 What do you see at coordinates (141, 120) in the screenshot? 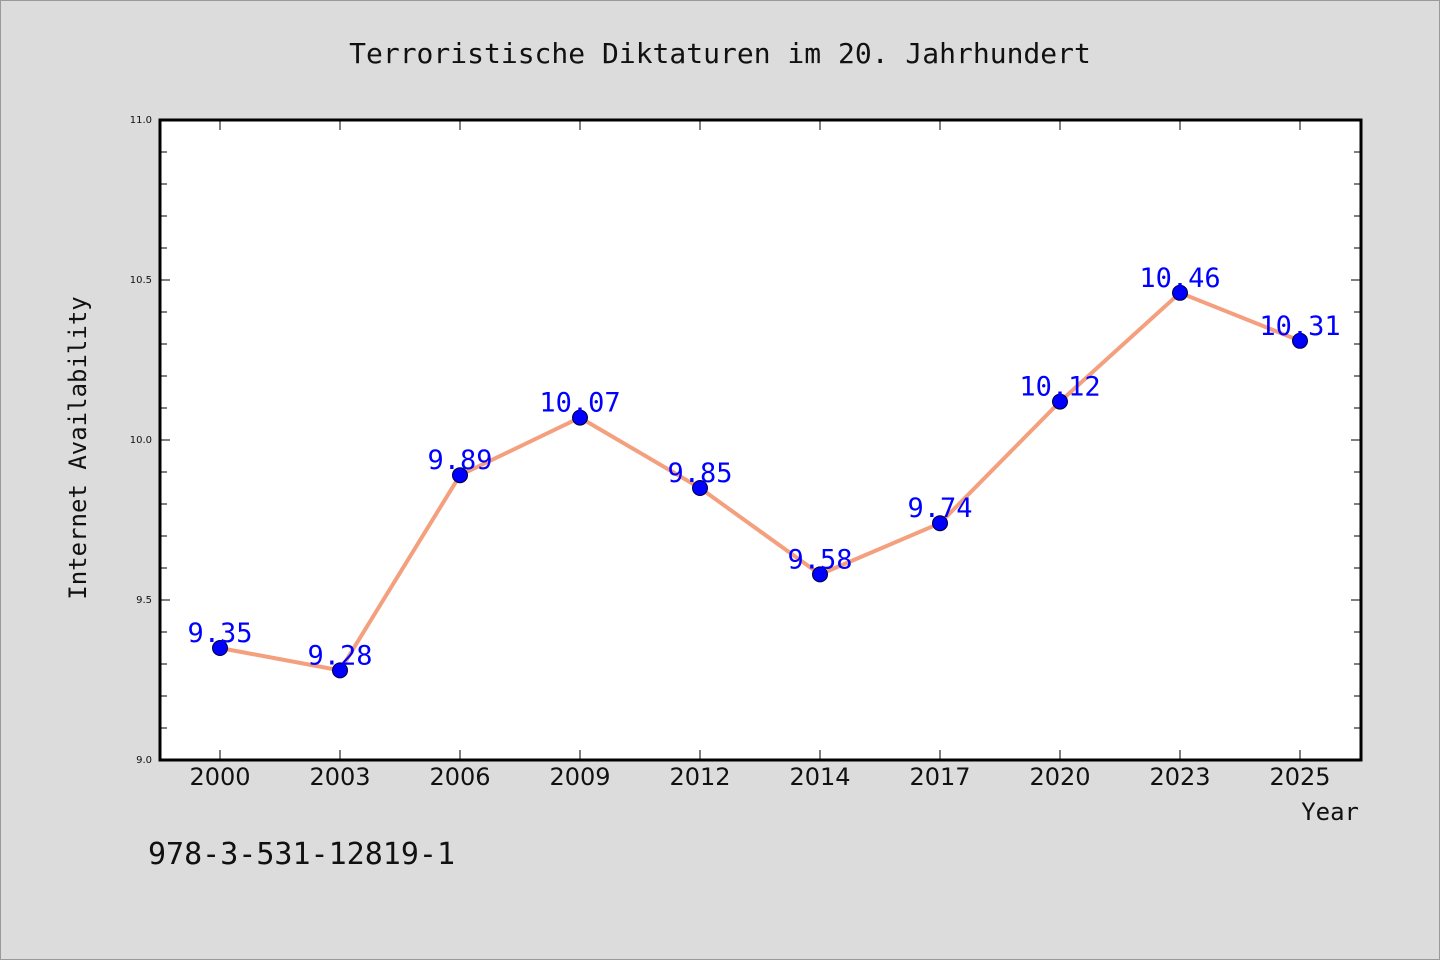
I see `y-tick-label: 11.0` at bounding box center [141, 120].